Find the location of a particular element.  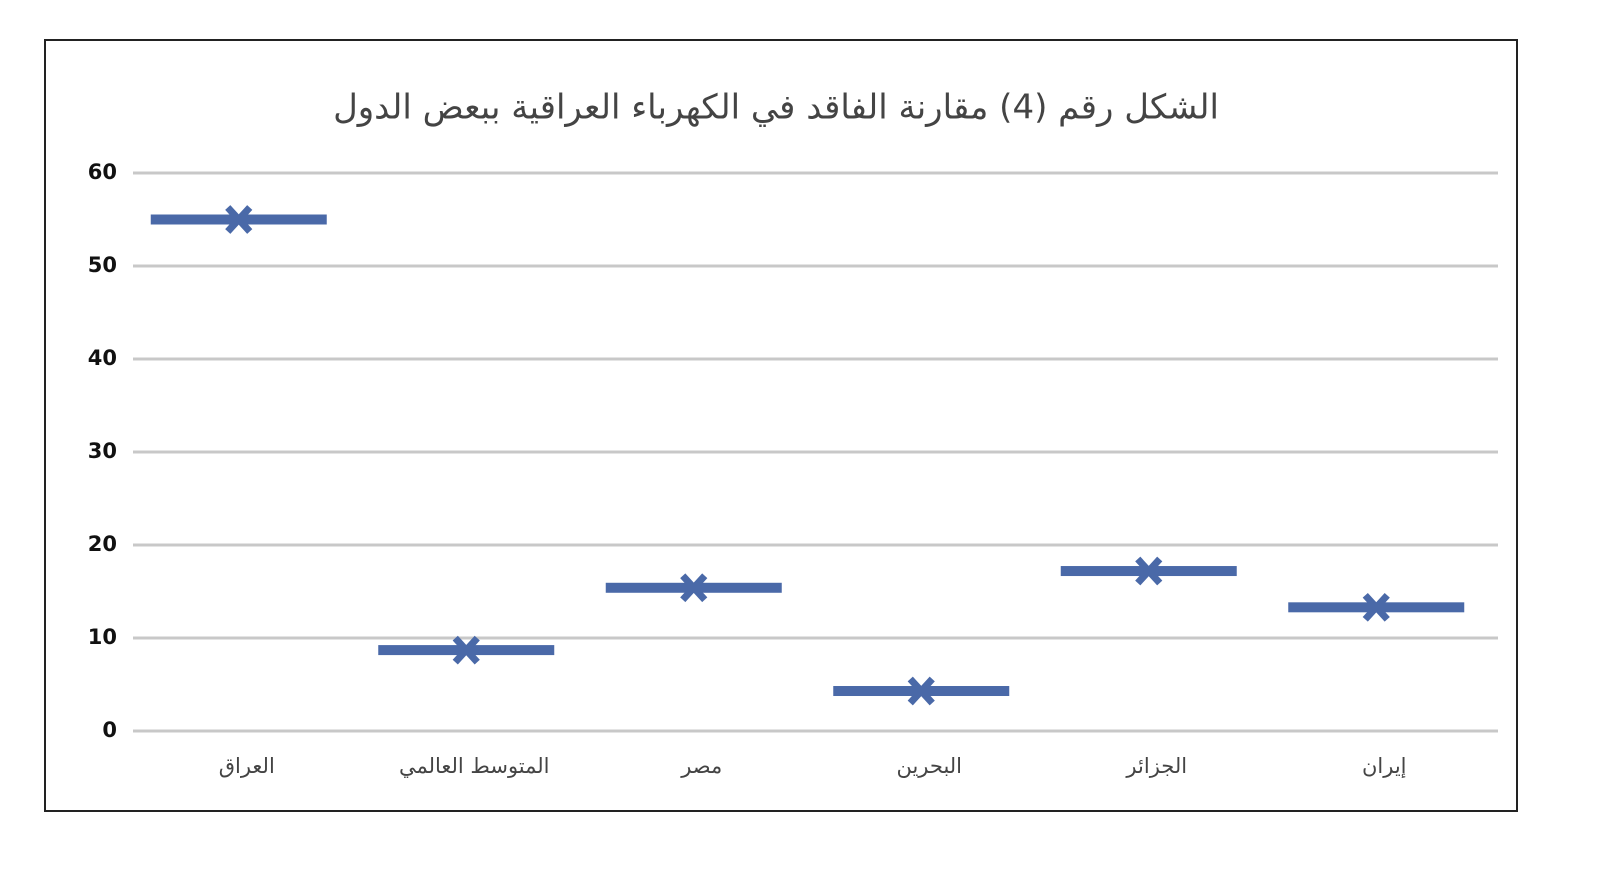

x-tick-label: إيران is located at coordinates (1384, 766).